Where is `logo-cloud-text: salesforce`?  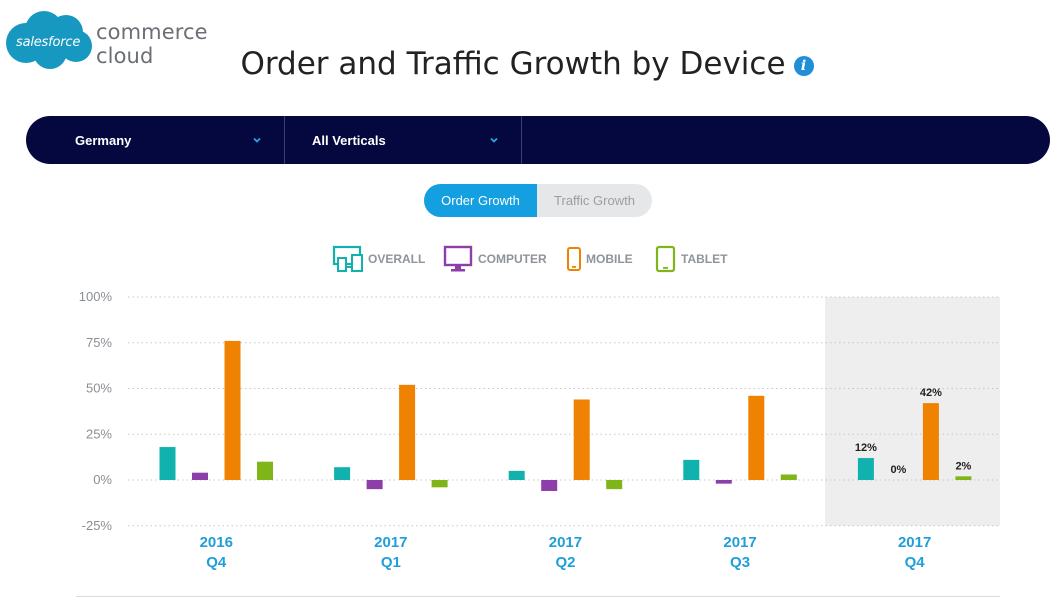
logo-cloud-text: salesforce is located at coordinates (48, 42).